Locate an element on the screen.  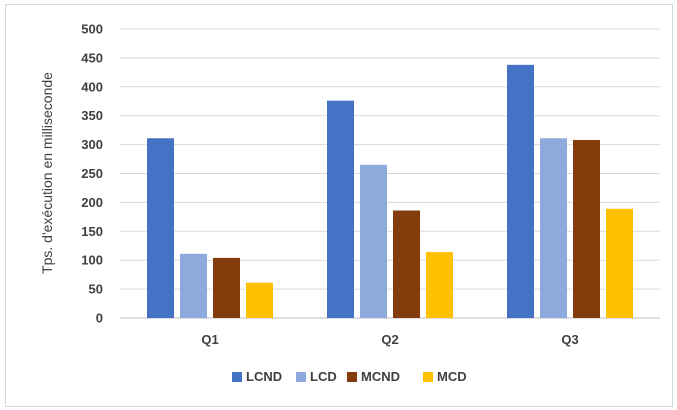
x-axis-categories: Q1 Q2 Q3 is located at coordinates (389, 339).